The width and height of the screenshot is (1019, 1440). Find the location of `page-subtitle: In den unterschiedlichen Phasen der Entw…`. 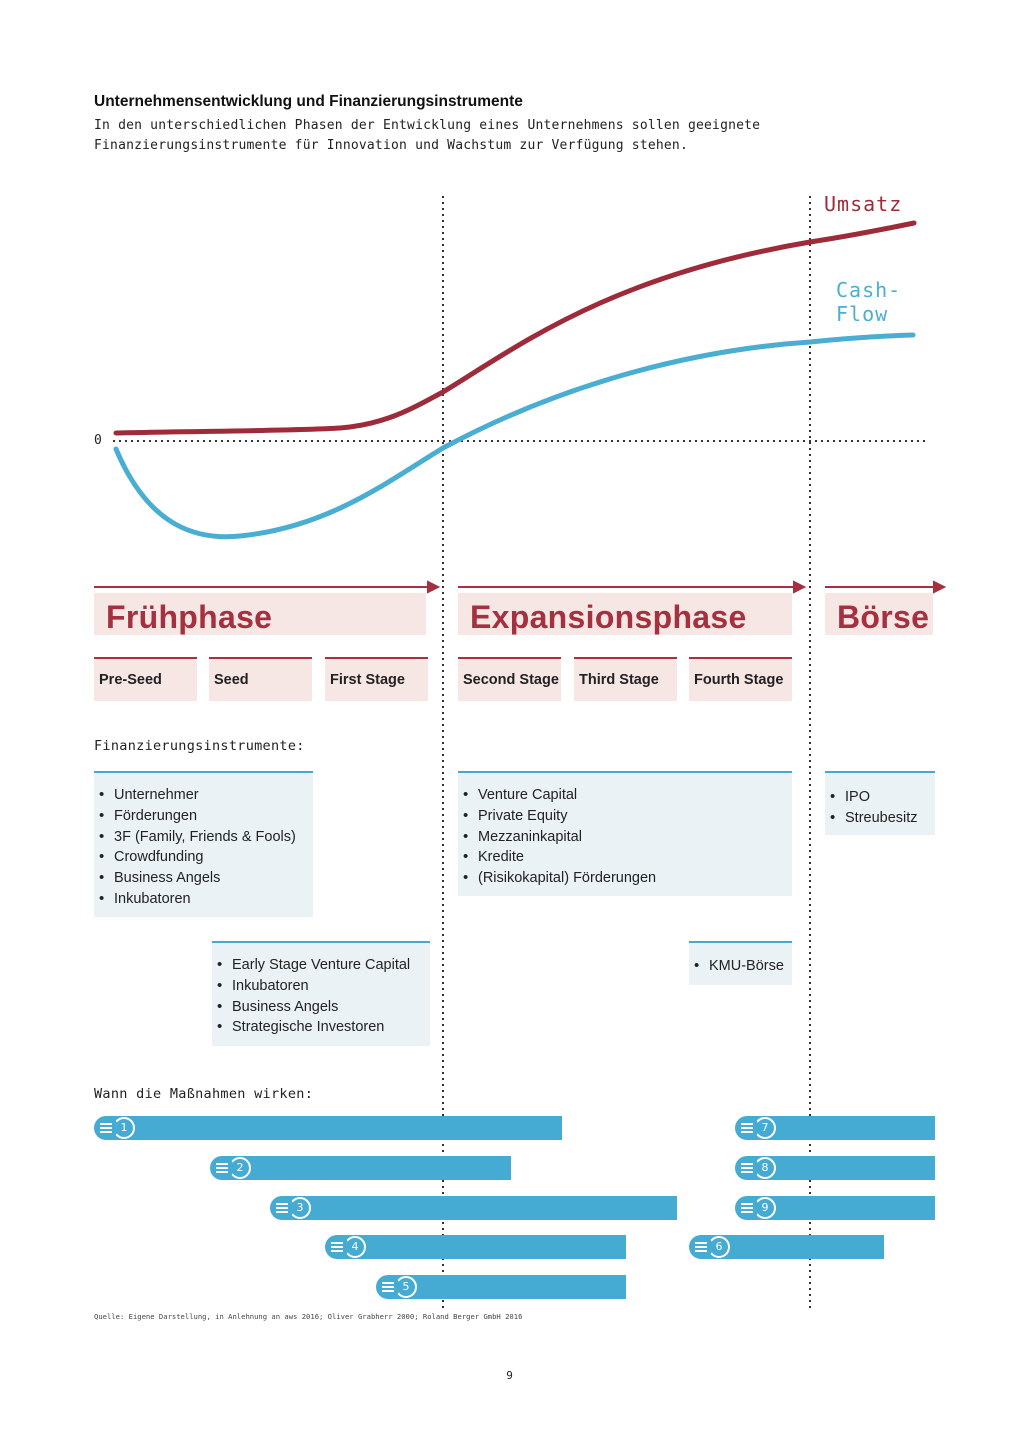

page-subtitle: In den unterschiedlichen Phasen der Entw… is located at coordinates (427, 135).